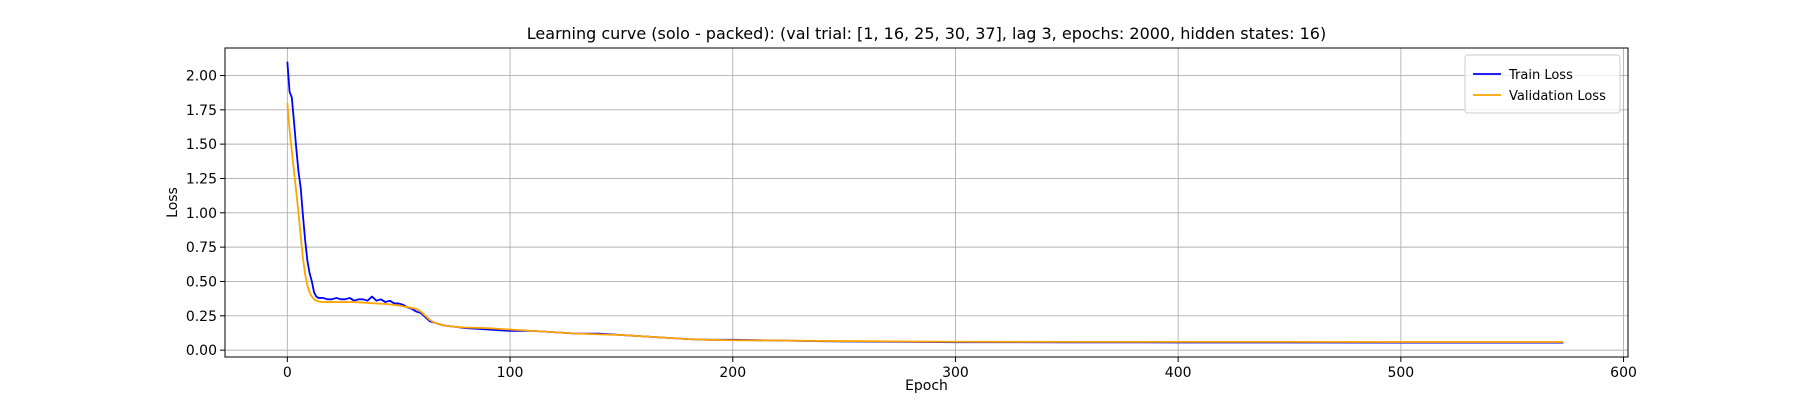 This screenshot has width=1800, height=400. What do you see at coordinates (1400, 373) in the screenshot?
I see `x-tick-label: 500` at bounding box center [1400, 373].